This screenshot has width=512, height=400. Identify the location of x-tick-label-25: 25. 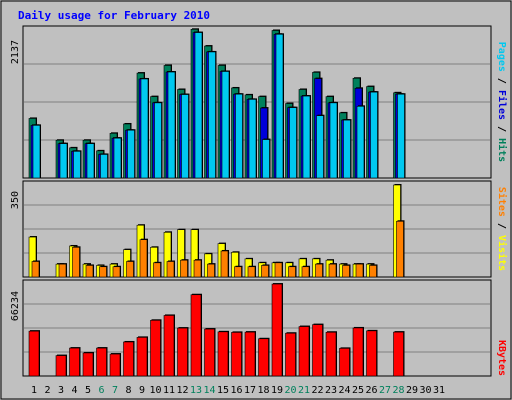
(358, 390).